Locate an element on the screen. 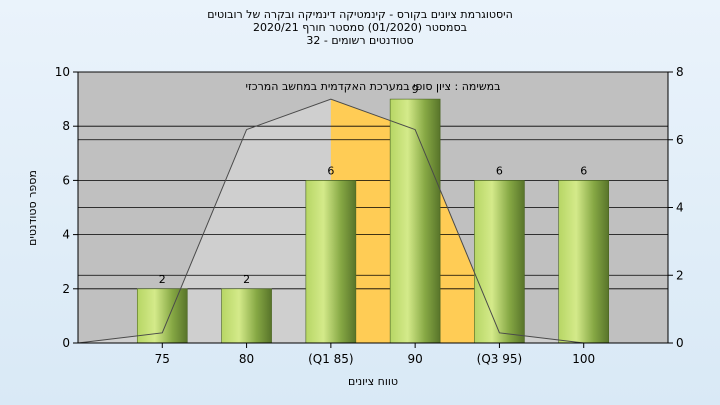 The image size is (720, 405). y2-tick-label: 2 is located at coordinates (680, 275).